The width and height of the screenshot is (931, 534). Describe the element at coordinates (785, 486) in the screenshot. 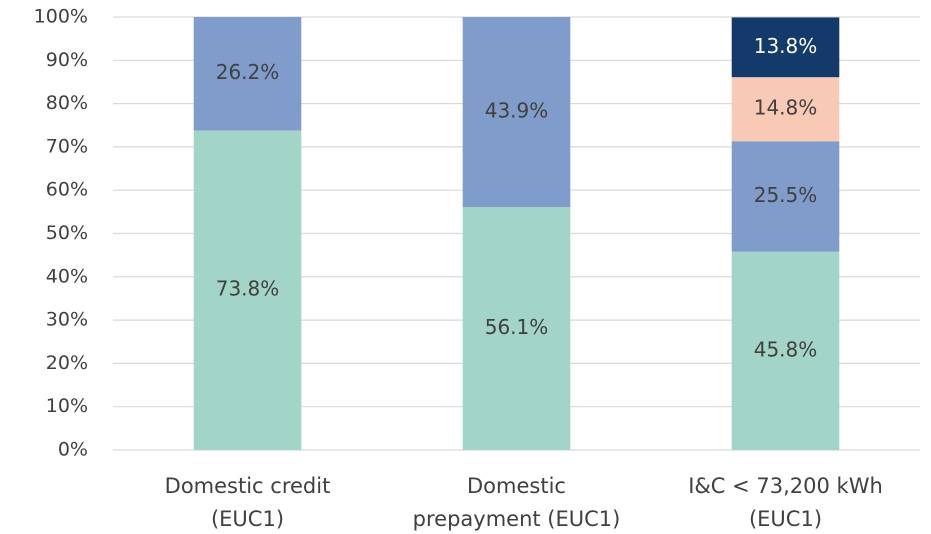

I see `x-tick-label: I&C < 73,200 kWh` at that location.